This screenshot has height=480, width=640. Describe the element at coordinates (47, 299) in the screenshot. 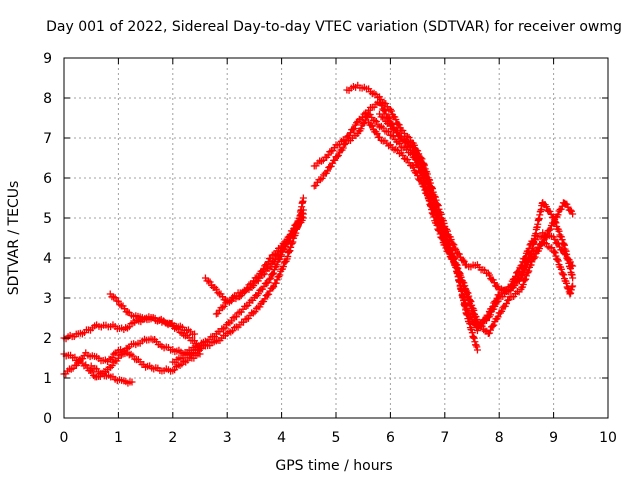

I see `y-tick-label: 3` at that location.